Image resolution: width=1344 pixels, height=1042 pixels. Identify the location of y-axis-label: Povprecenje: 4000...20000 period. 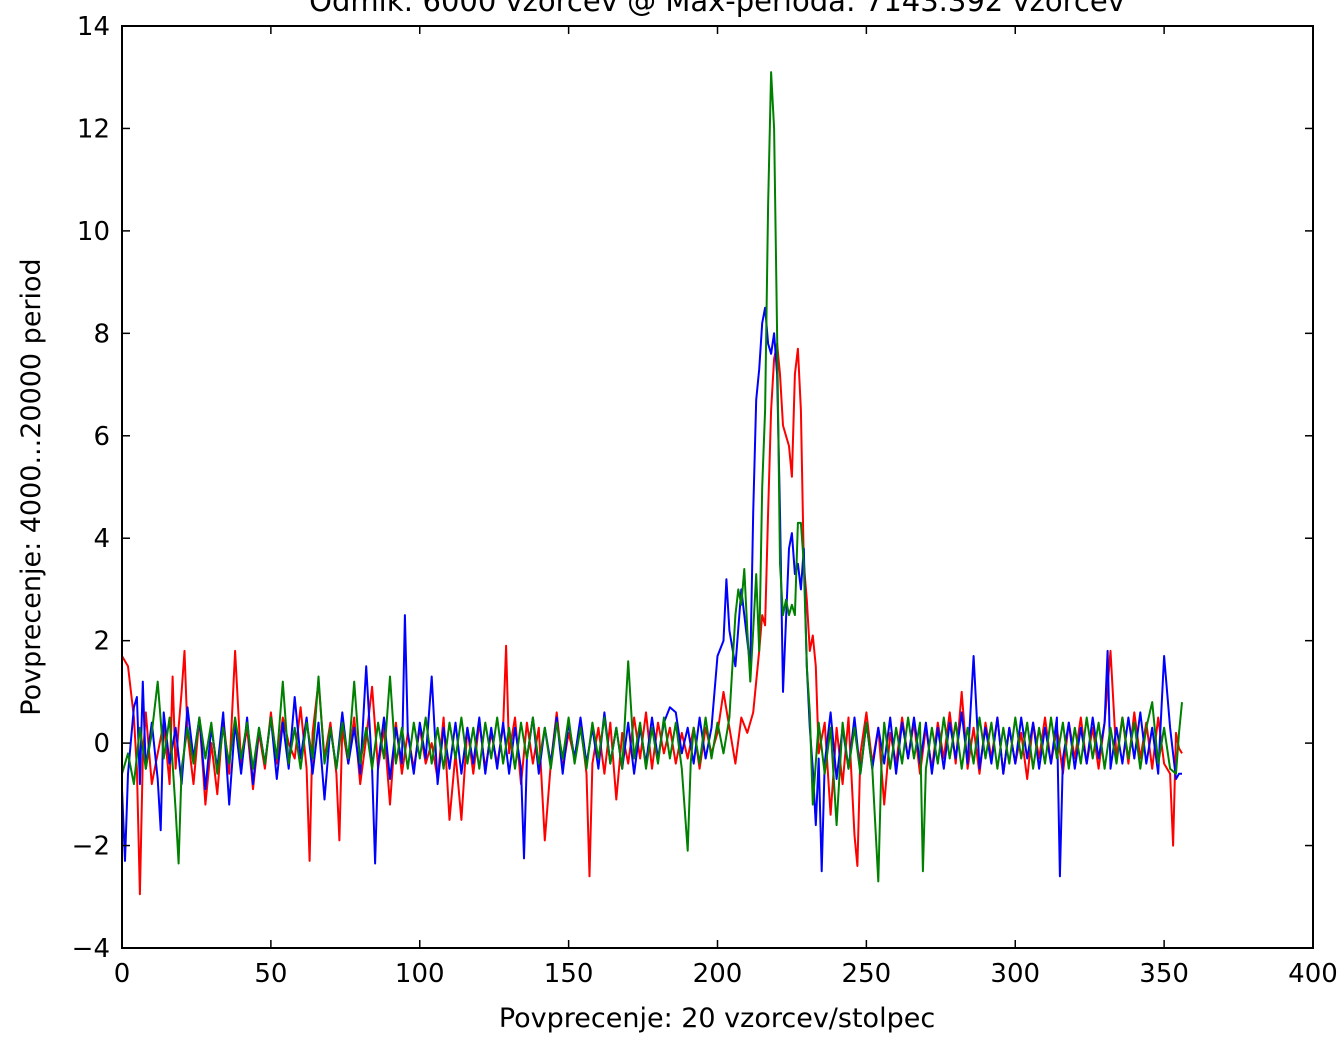
(31, 486).